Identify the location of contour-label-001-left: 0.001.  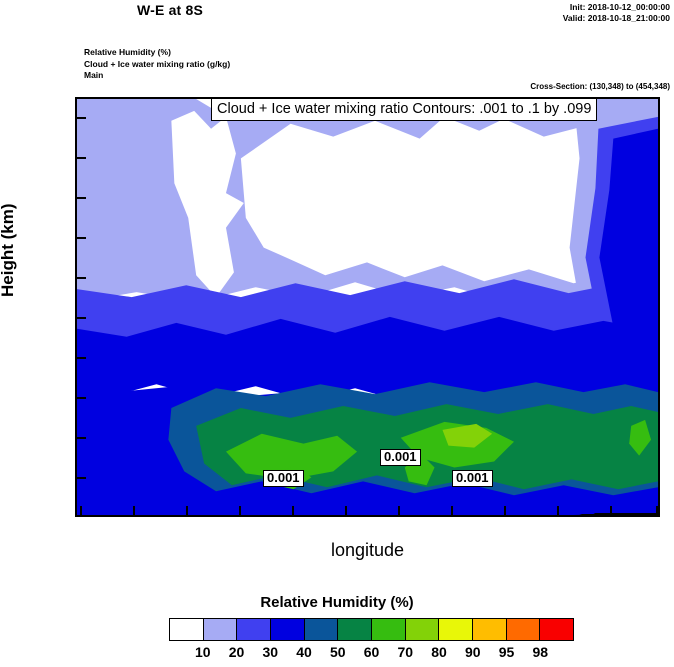
(283, 478).